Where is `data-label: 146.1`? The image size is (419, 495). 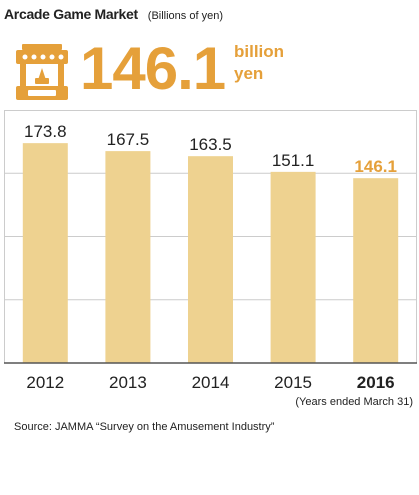 data-label: 146.1 is located at coordinates (375, 166).